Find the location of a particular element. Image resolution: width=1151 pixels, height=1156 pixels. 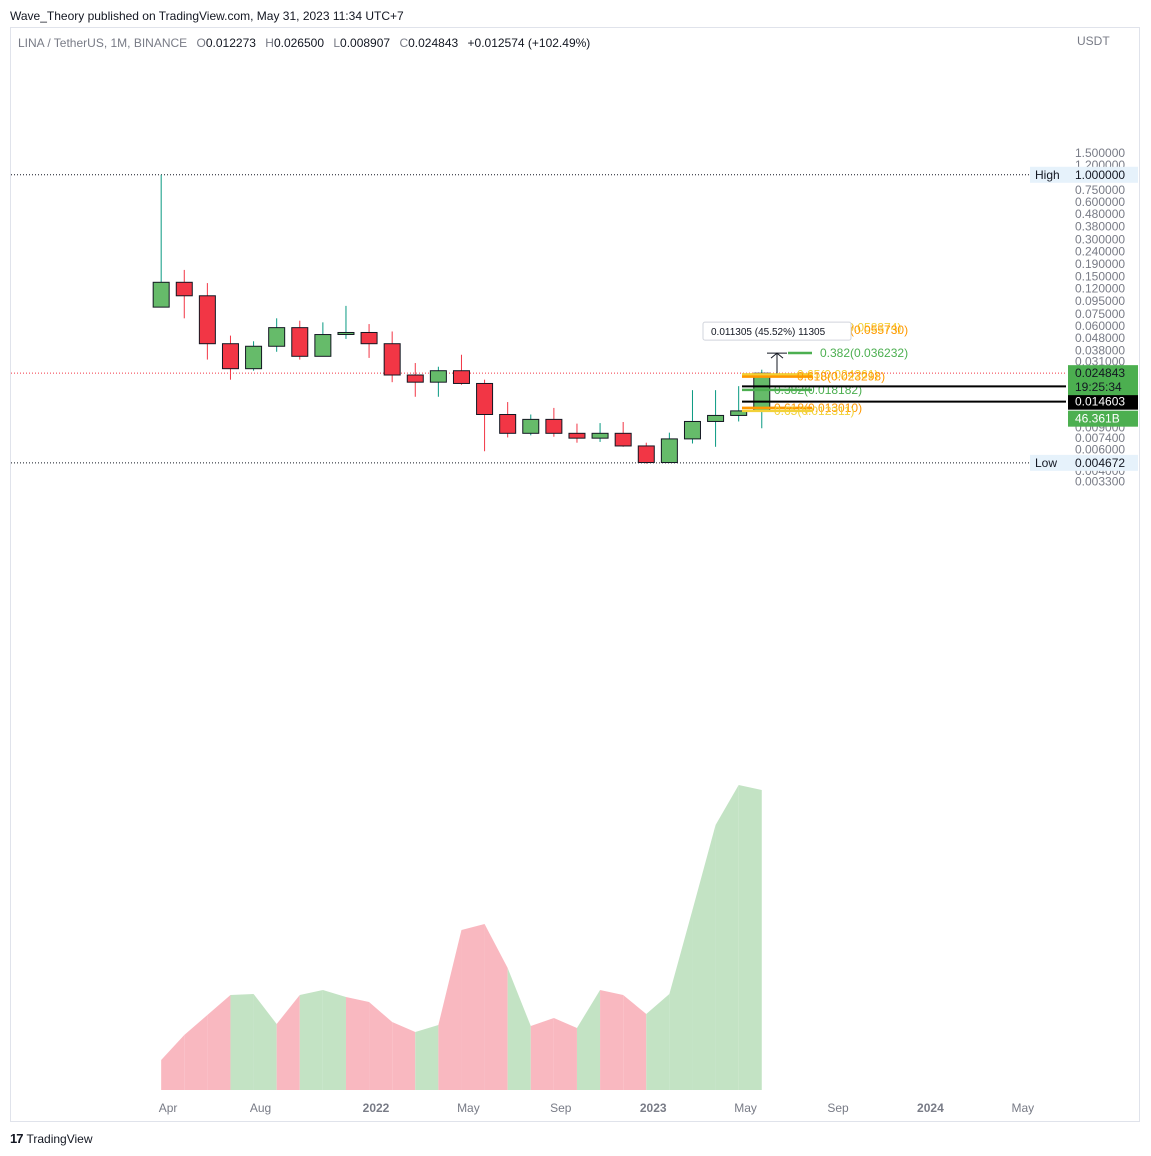

hl-label-box is located at coordinates (1049, 462).